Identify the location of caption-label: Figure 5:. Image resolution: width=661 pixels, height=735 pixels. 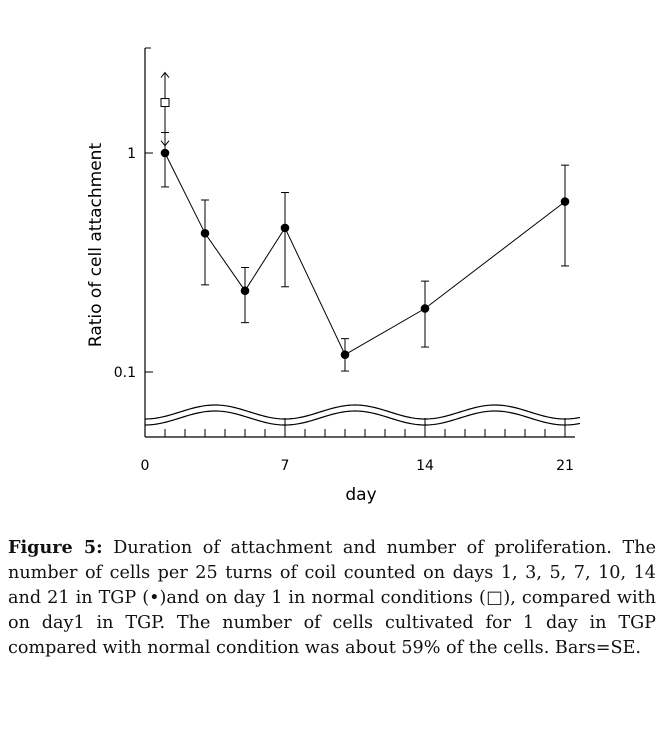
(55, 547).